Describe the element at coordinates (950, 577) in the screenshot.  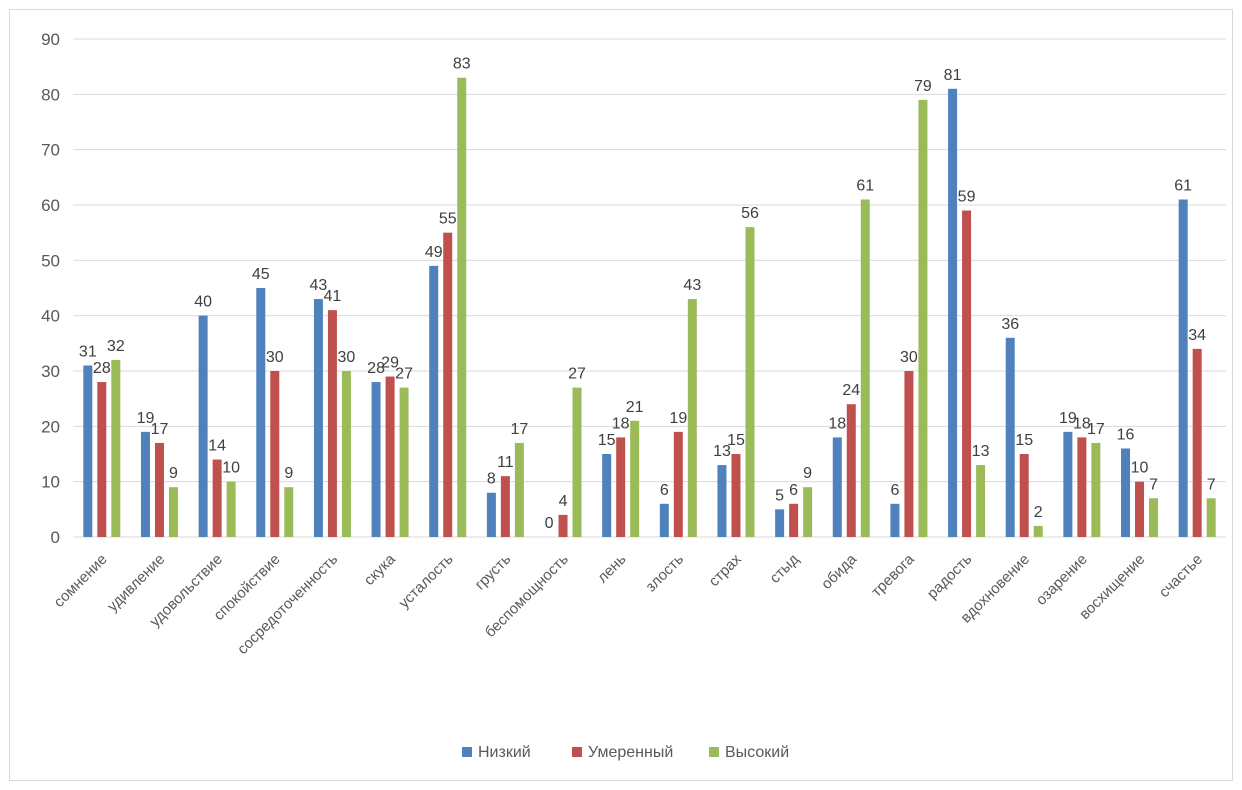
I see `x-tick-label: радость` at that location.